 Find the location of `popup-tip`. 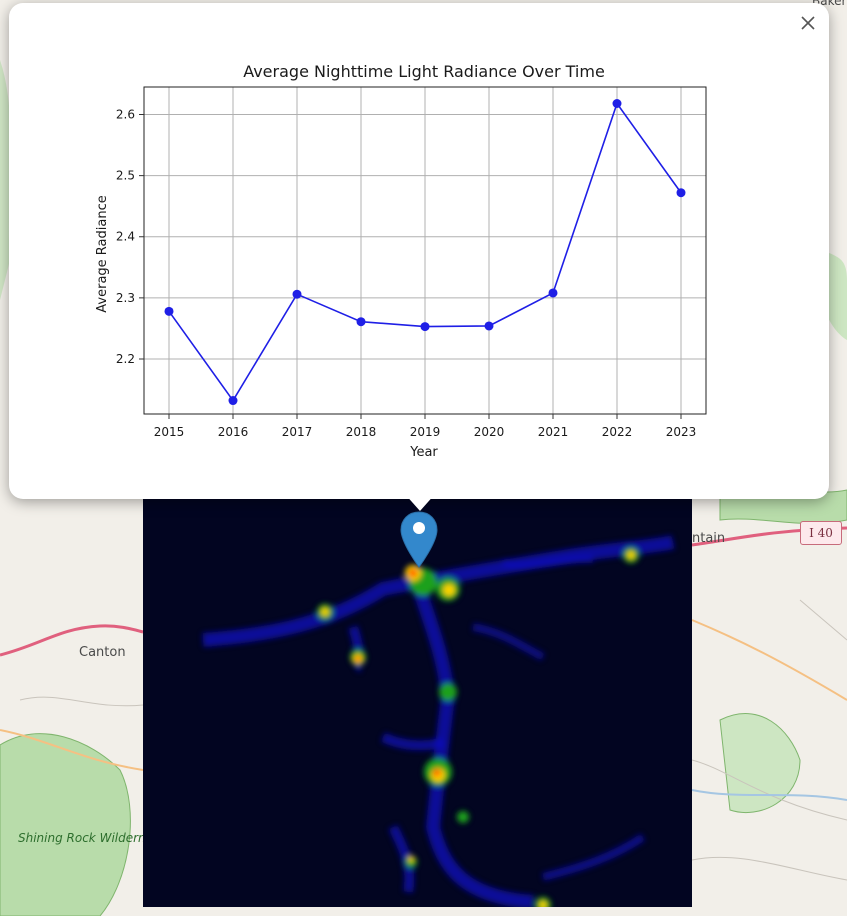

popup-tip is located at coordinates (420, 502).